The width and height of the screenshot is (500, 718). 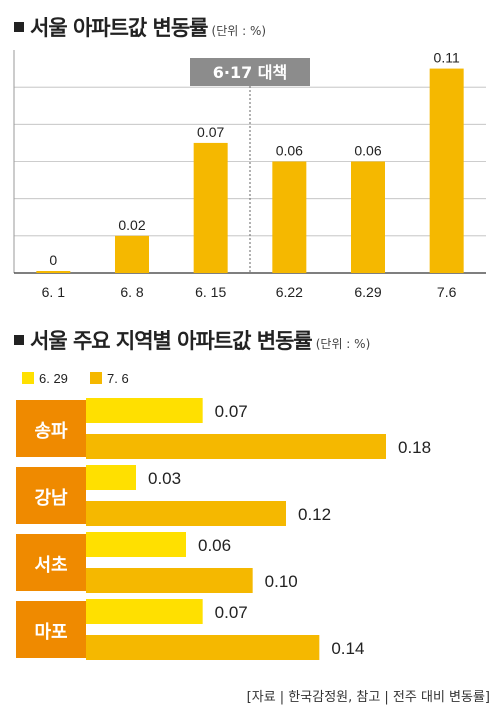 I want to click on source-note: [자료 | 한국감정원, 참고 | 전주 대비 변동률], so click(x=368, y=697).